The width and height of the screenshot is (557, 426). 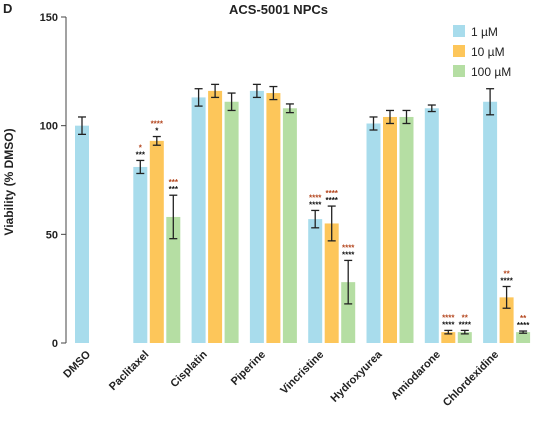 What do you see at coordinates (49, 127) in the screenshot?
I see `y-tick-label: 100` at bounding box center [49, 127].